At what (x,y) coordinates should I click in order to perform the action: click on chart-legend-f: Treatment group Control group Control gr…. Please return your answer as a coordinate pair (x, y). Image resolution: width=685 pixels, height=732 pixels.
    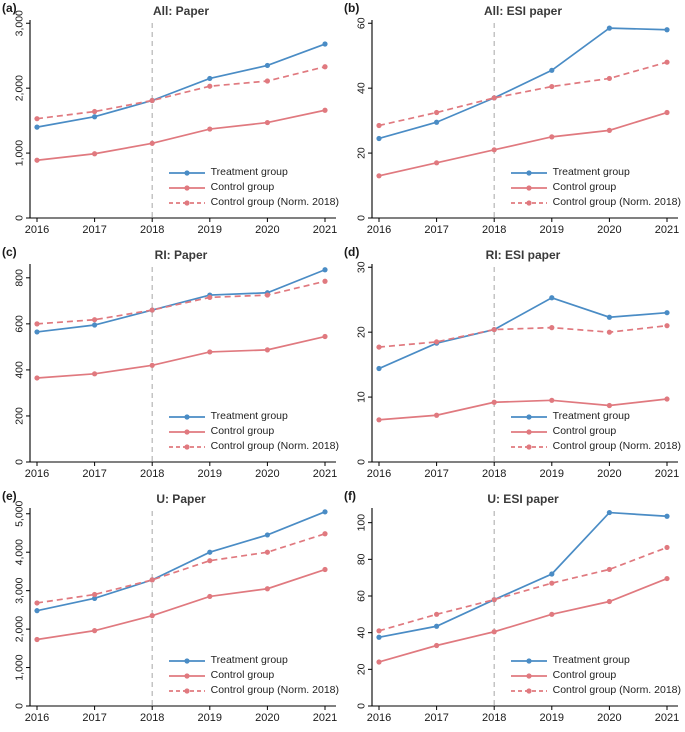
    Looking at the image, I should click on (595, 675).